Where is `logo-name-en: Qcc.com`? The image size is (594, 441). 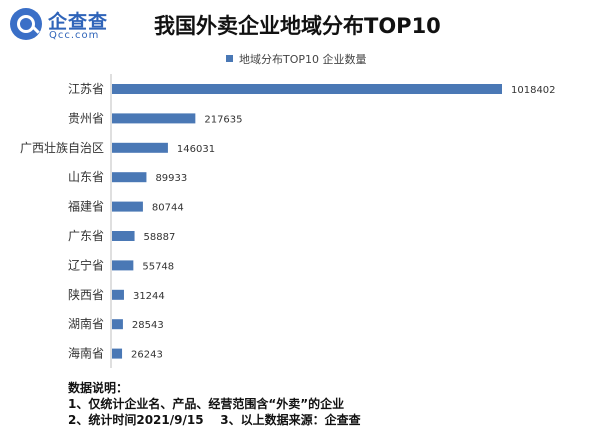 logo-name-en: Qcc.com is located at coordinates (74, 35).